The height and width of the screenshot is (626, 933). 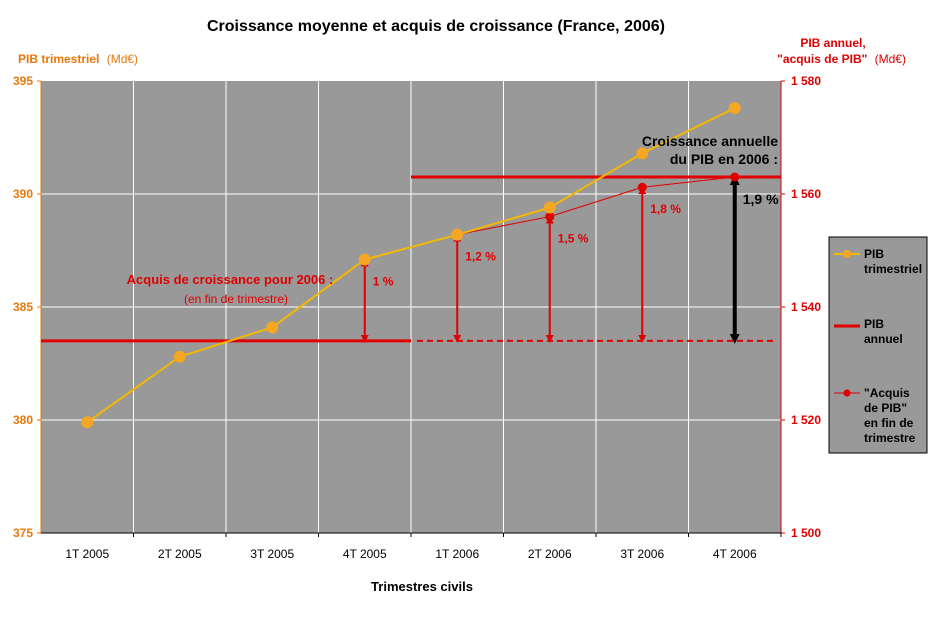 I want to click on left-tick-label: 385, so click(x=23, y=307).